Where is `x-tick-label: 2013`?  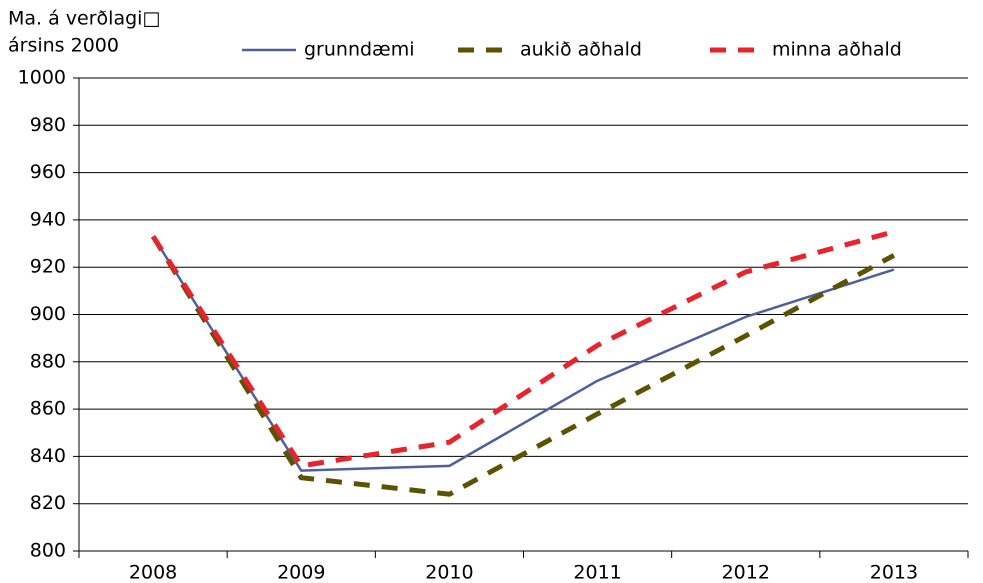
x-tick-label: 2013 is located at coordinates (894, 572).